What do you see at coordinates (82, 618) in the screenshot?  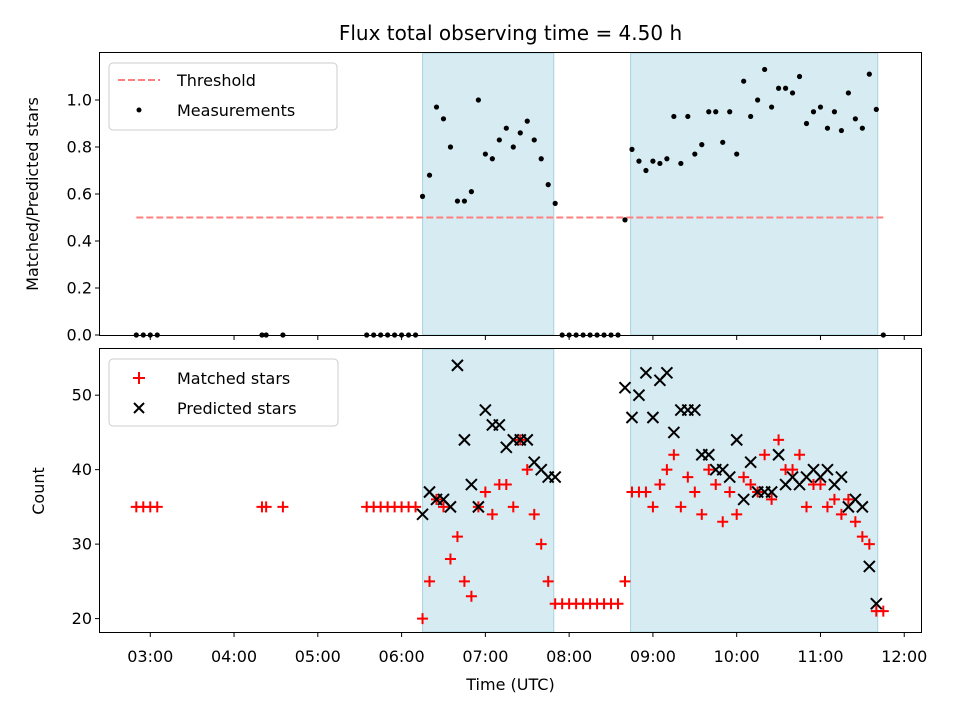 I see `y-tick-label: 20` at bounding box center [82, 618].